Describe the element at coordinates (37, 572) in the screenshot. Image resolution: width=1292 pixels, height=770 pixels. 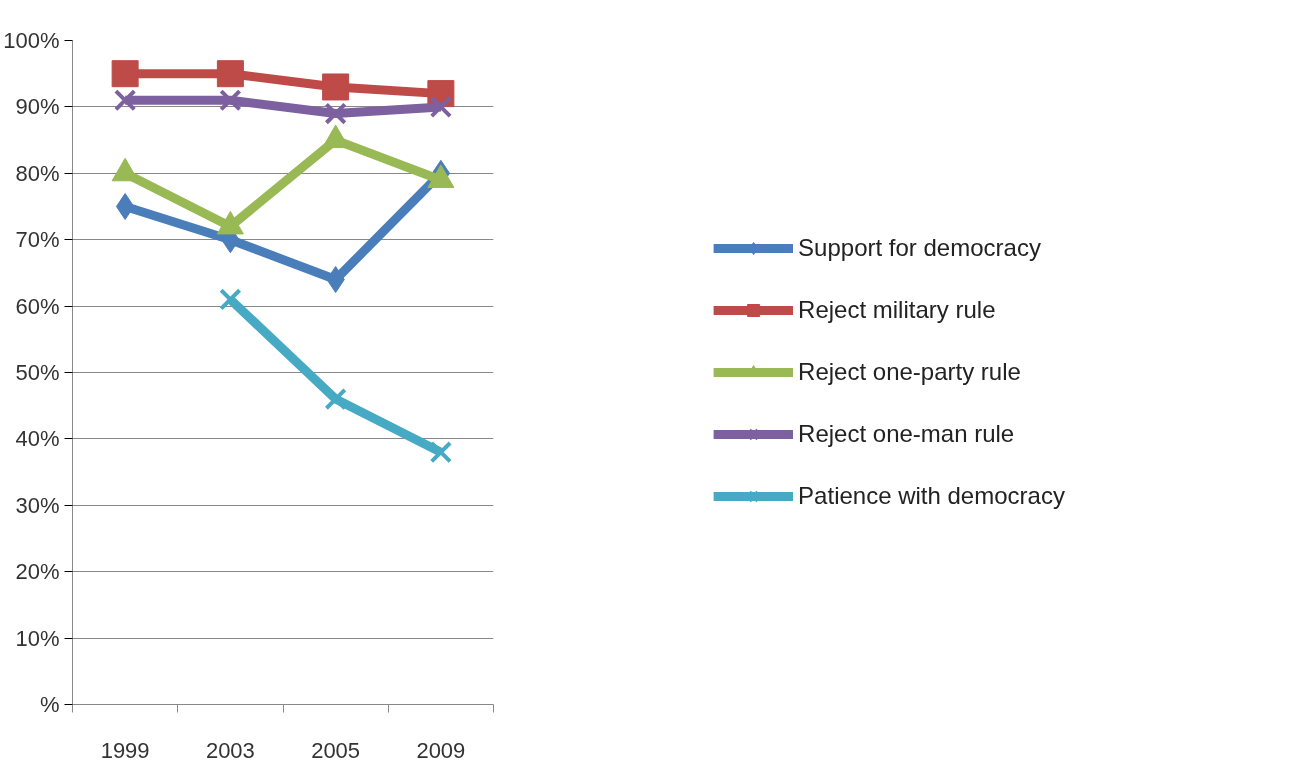
I see `y-tick-label: 20%` at that location.